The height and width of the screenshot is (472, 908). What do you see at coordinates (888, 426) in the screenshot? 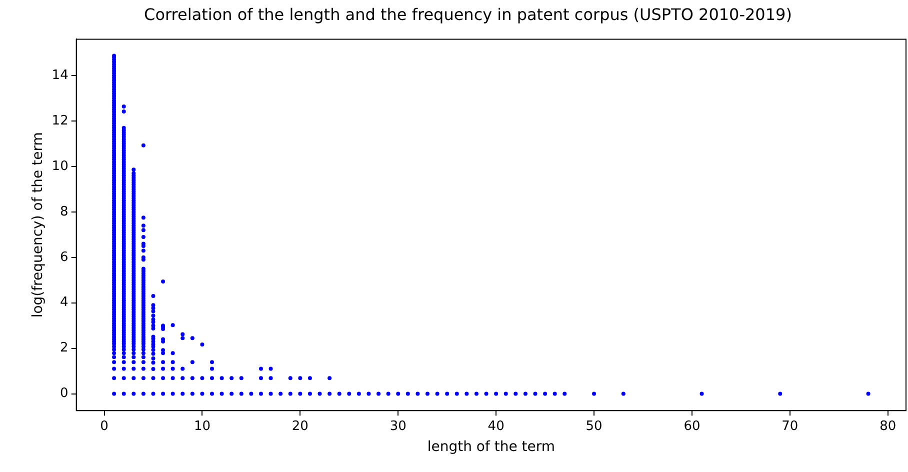
I see `x-tick-label: 80` at bounding box center [888, 426].